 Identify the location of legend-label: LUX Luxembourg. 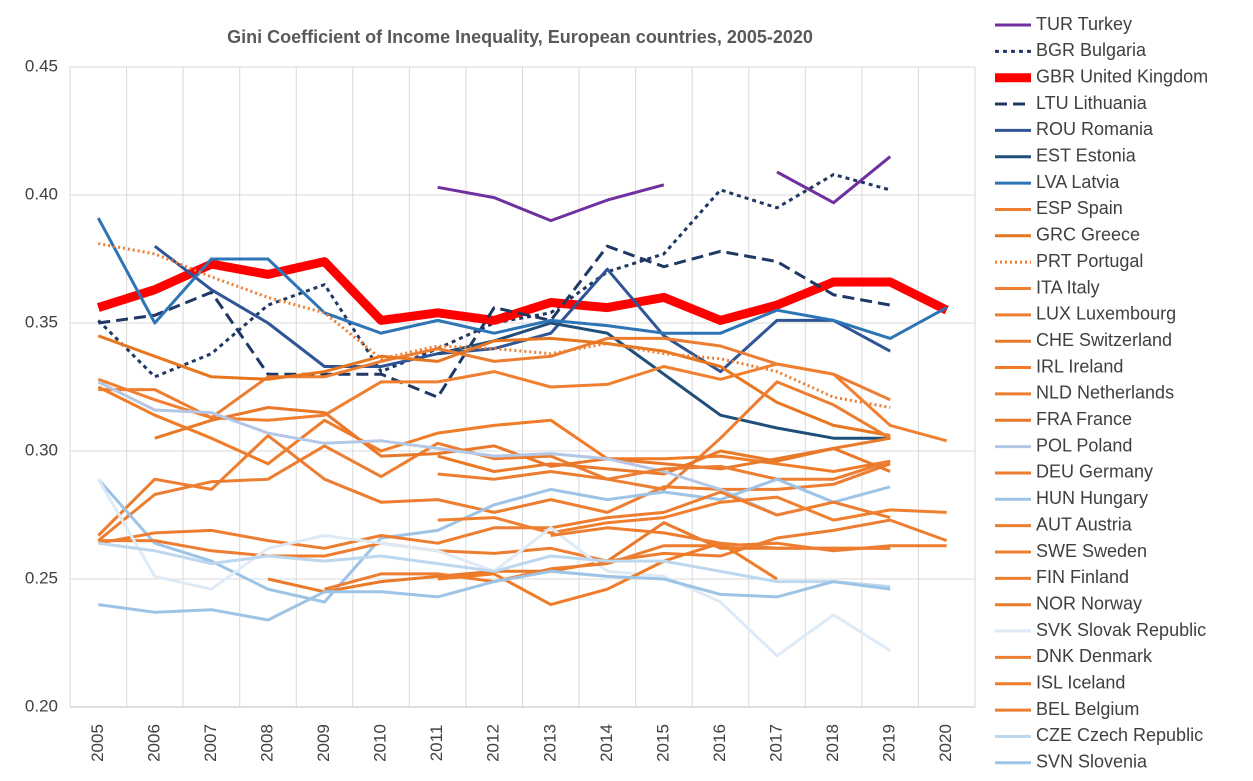
(1106, 314).